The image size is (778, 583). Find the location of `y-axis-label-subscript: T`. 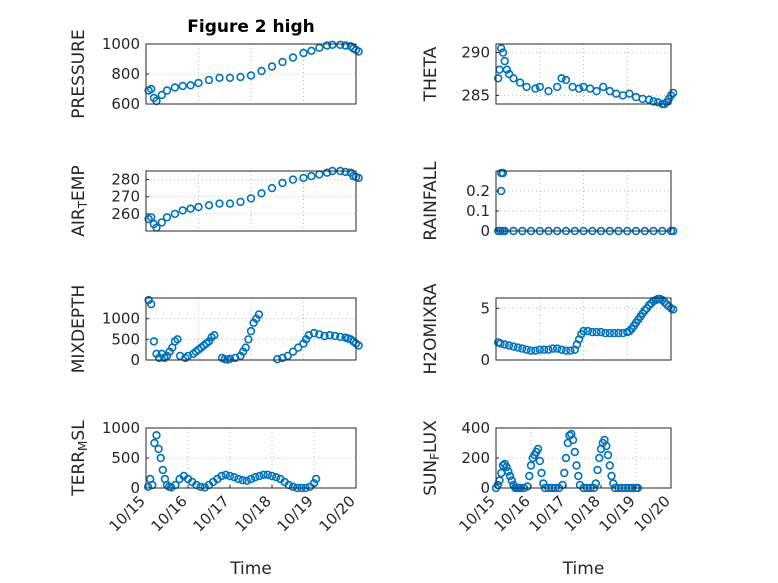

y-axis-label-subscript: T is located at coordinates (83, 204).